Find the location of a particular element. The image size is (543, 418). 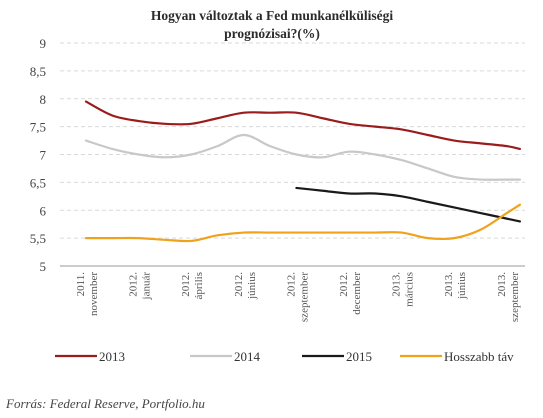

x-tick-label: 2013. március is located at coordinates (403, 289).